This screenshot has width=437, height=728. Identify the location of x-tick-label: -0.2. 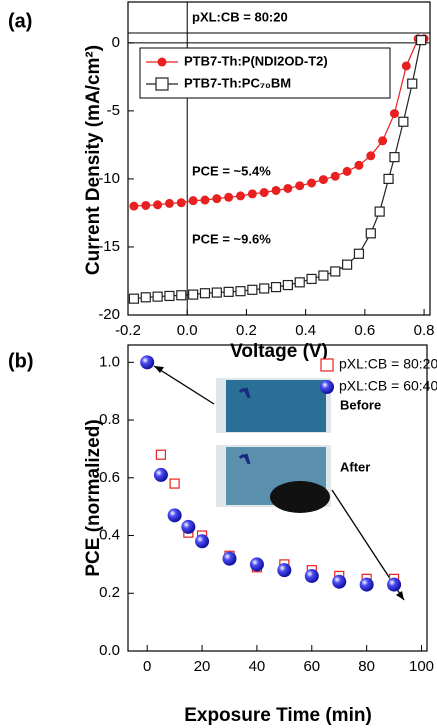
(128, 330).